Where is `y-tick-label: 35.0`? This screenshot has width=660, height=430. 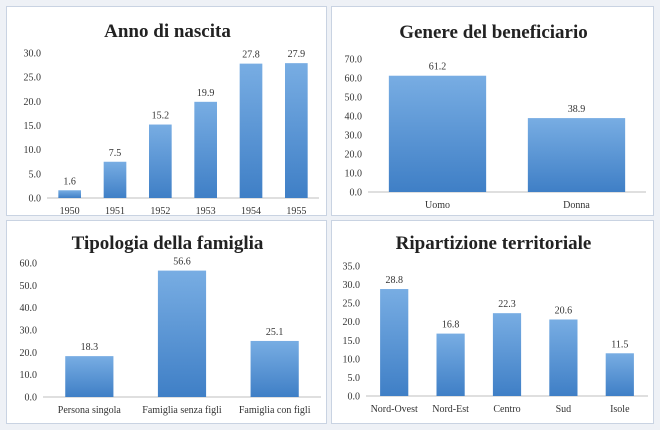 y-tick-label: 35.0 is located at coordinates (352, 267).